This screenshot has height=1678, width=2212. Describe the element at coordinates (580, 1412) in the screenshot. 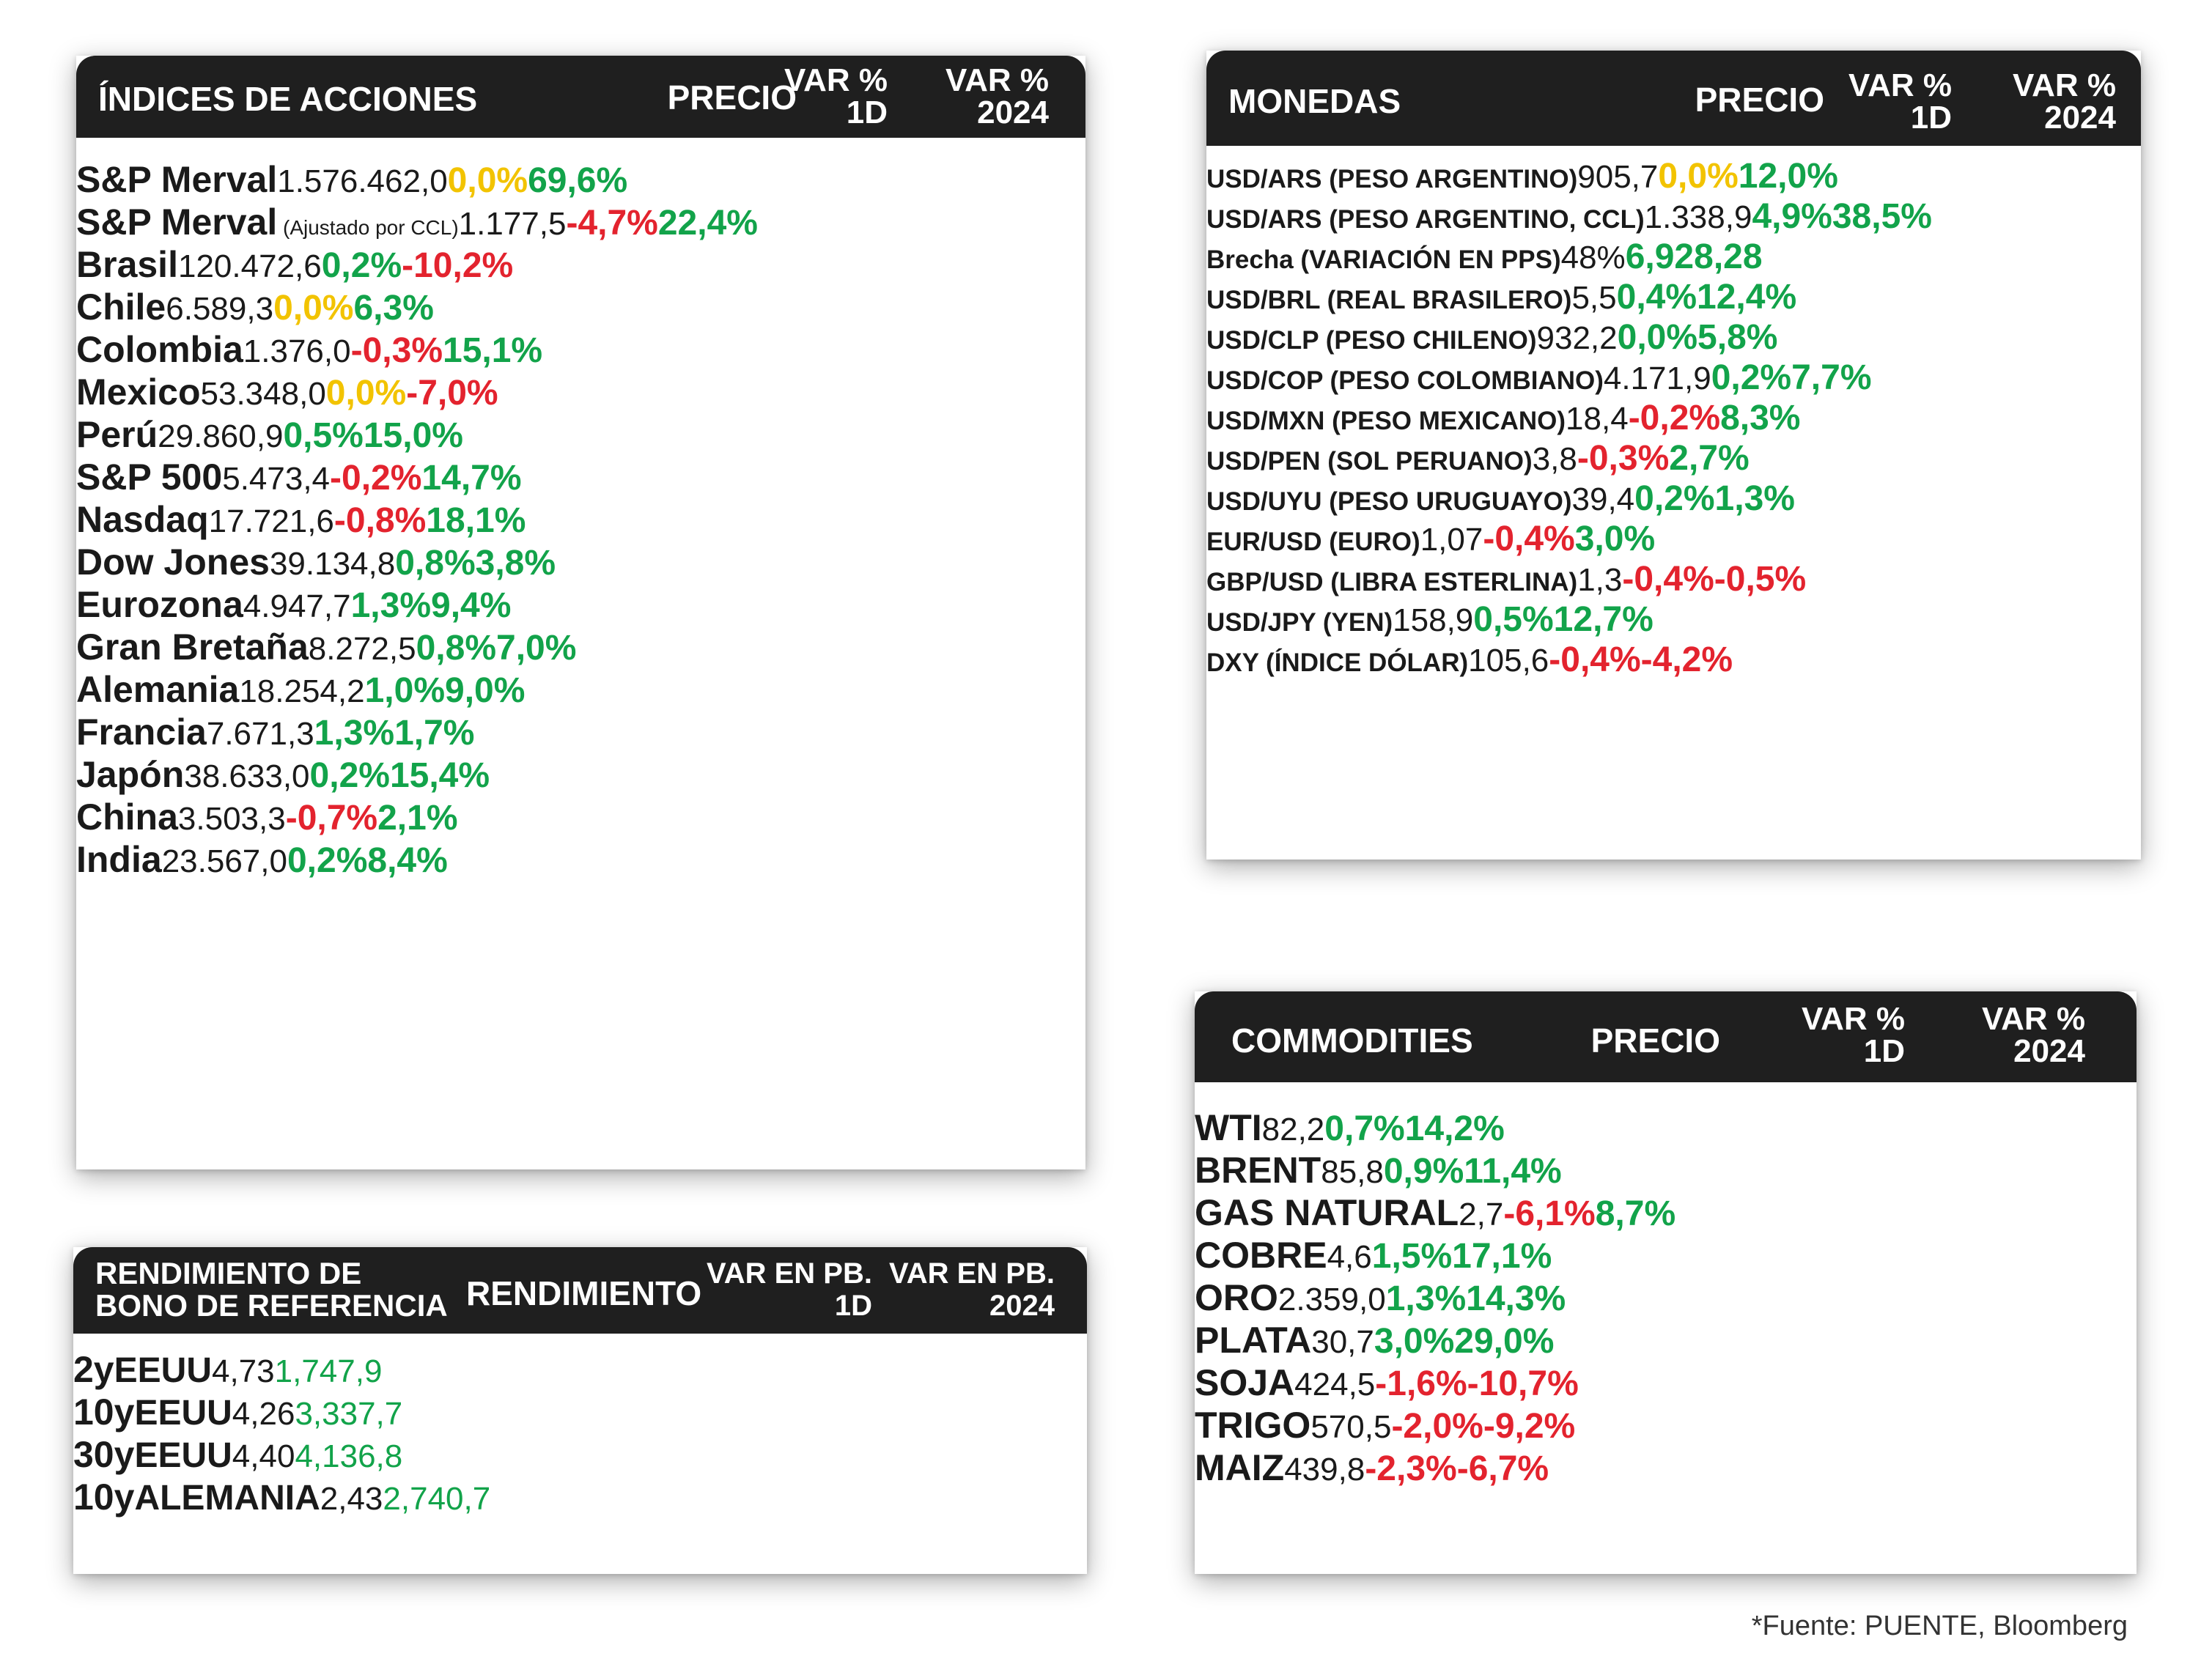

I see `table-row: 10yEEUU4,263,337,7` at that location.